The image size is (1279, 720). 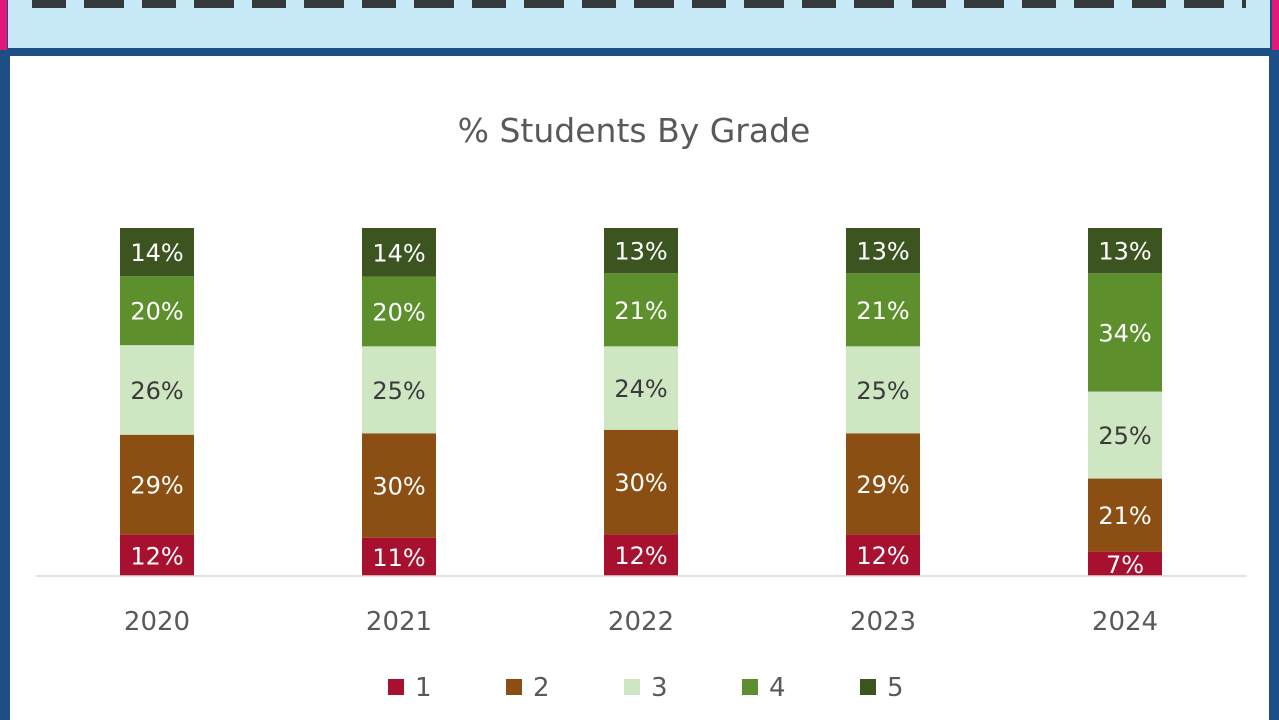 I want to click on data-label-2020-grade-5: 14%, so click(x=156, y=253).